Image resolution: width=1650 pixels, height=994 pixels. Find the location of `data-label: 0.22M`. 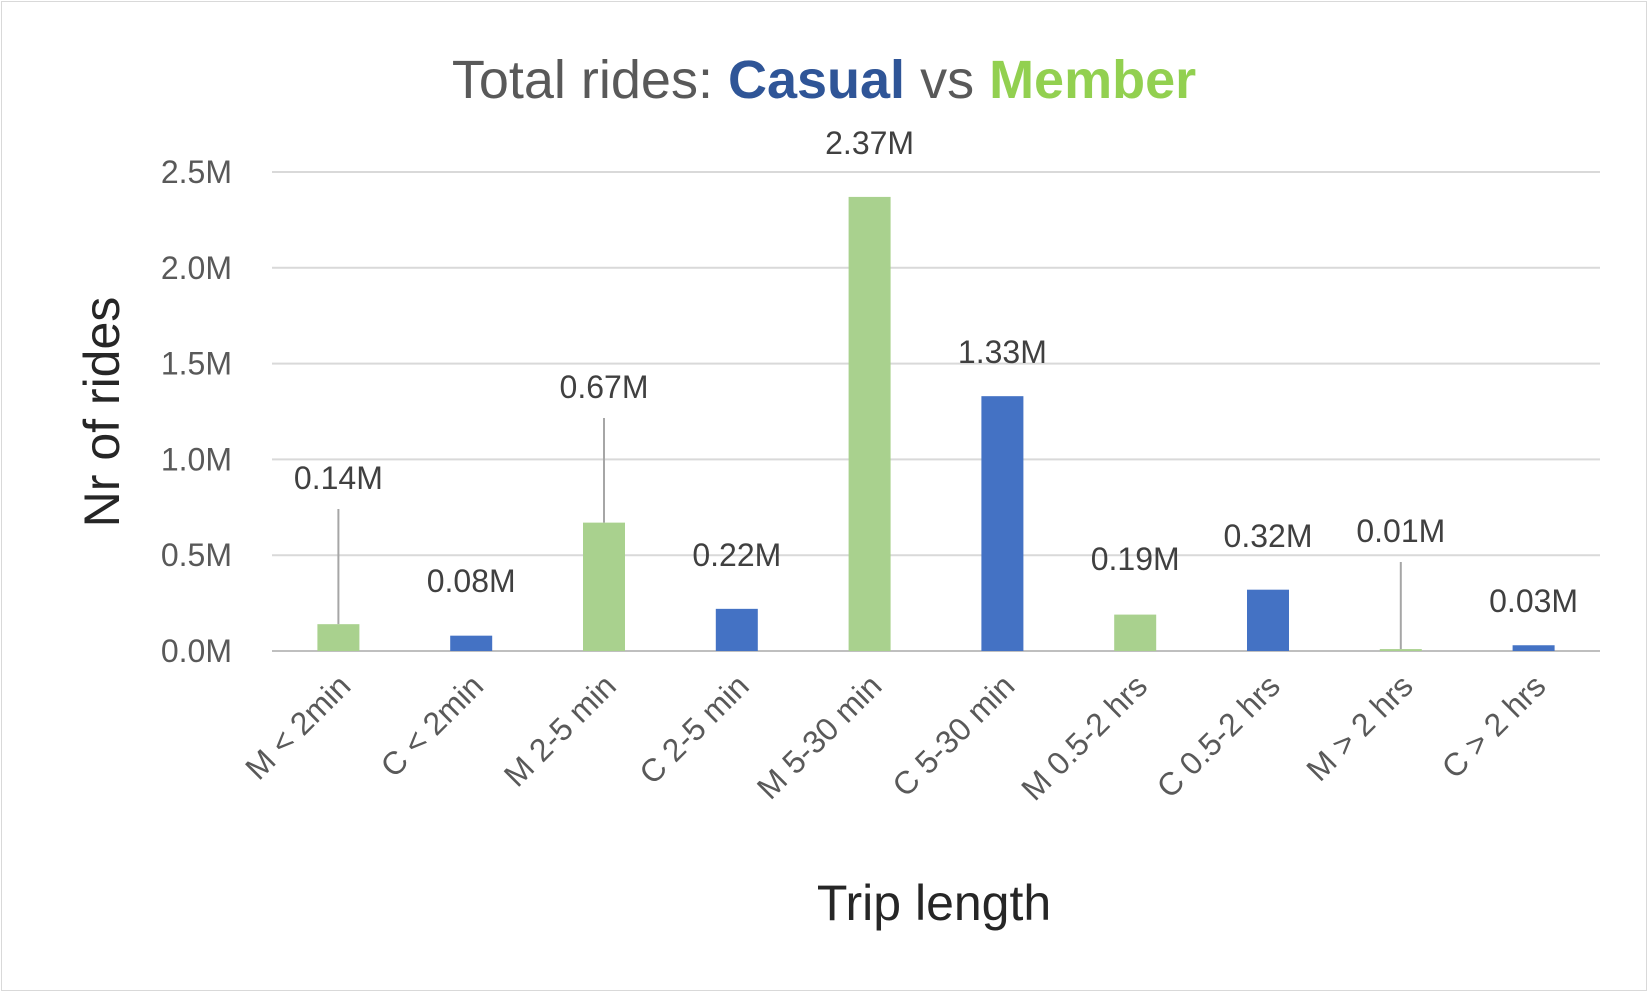

data-label: 0.22M is located at coordinates (736, 555).